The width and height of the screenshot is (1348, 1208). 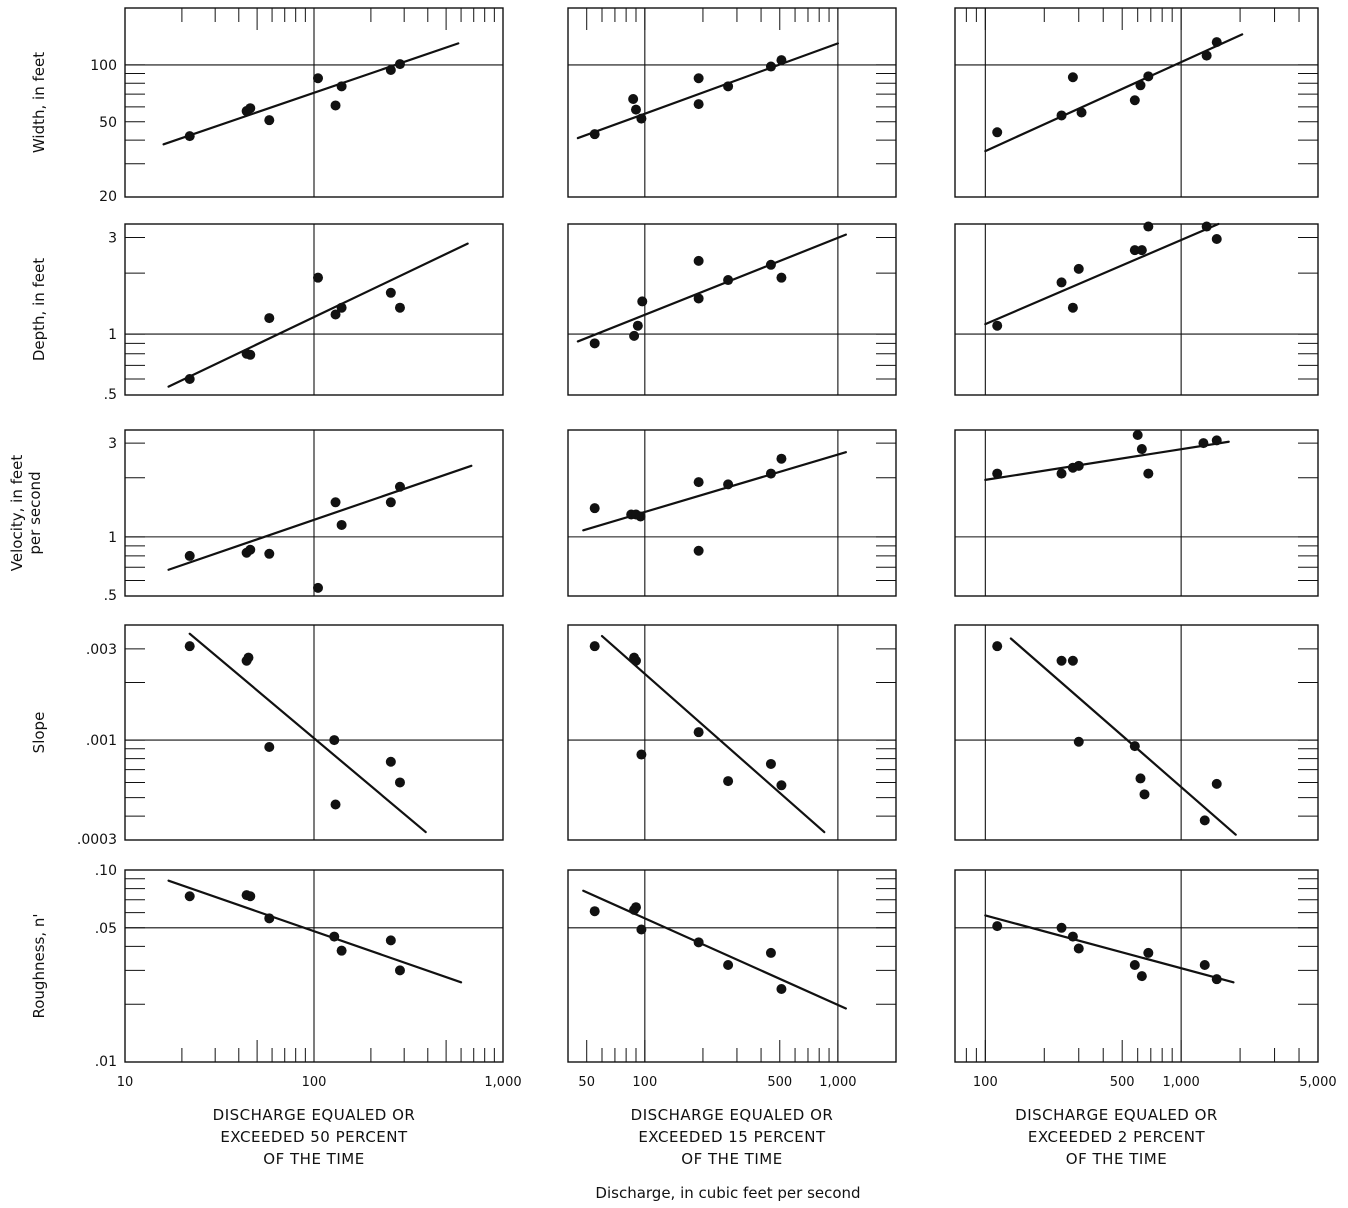 I want to click on column-title: EXCEEDED 15 PERCENT, so click(x=732, y=1137).